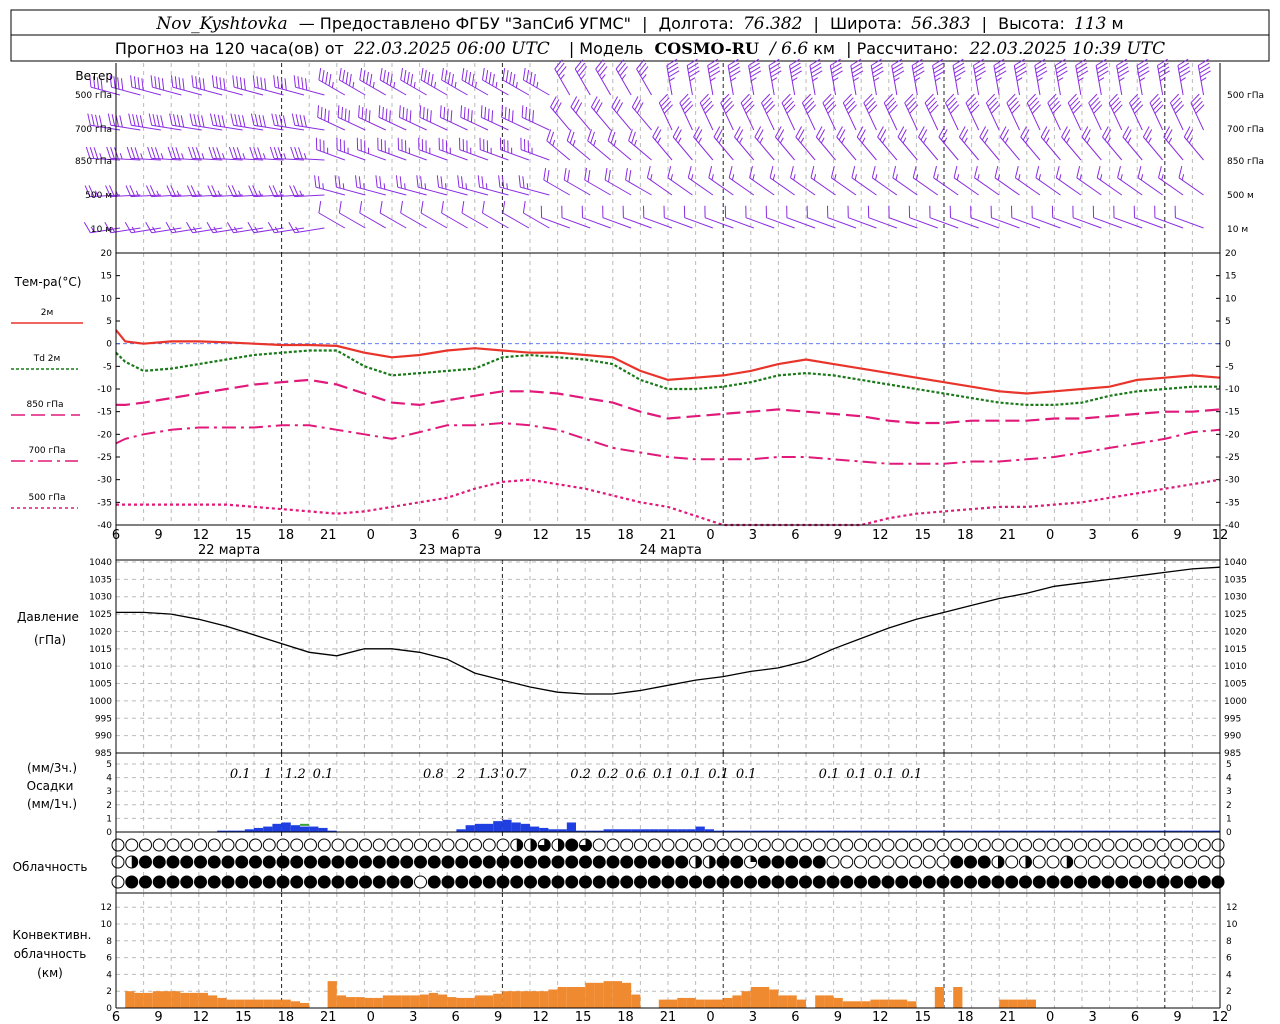 This screenshot has width=1280, height=1024. I want to click on conv-tick-right: 10, so click(1232, 925).